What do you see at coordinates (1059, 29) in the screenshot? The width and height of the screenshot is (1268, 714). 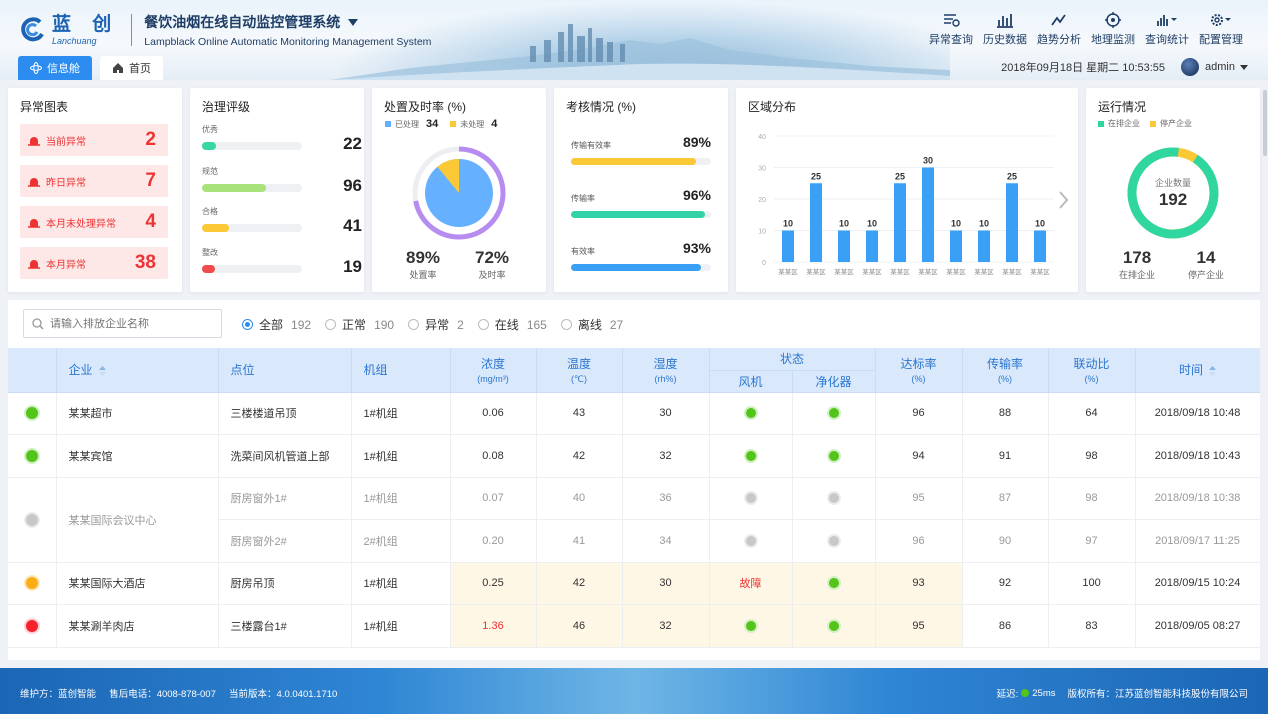 I see `nav-trend-analysis: 趋势分析` at bounding box center [1059, 29].